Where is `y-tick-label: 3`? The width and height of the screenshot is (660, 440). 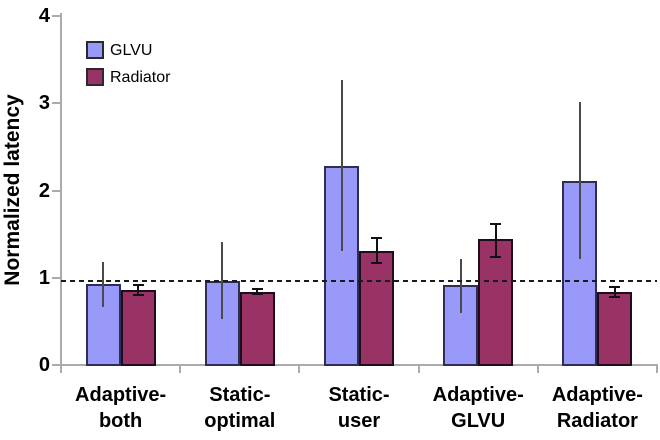 y-tick-label: 3 is located at coordinates (44, 103).